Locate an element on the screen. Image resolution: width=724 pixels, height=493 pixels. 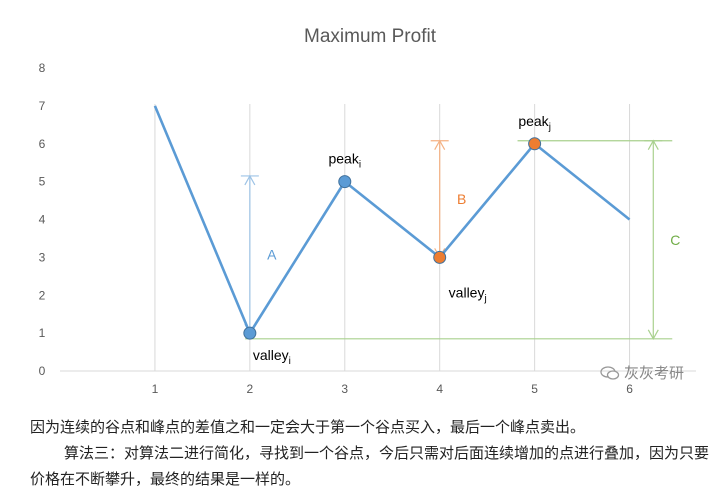
y-tick-label: 2 is located at coordinates (42, 295).